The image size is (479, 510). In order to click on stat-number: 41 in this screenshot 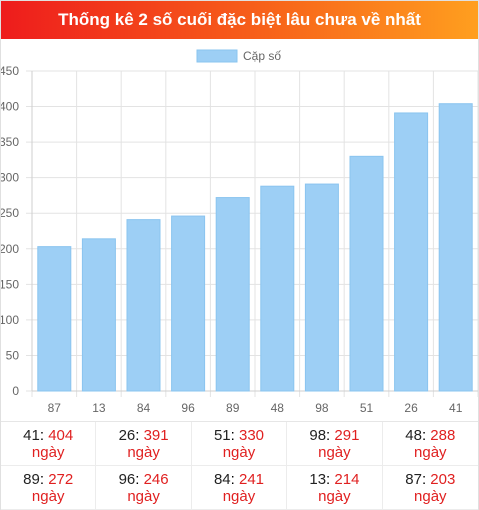, I will do `click(31, 435)`.